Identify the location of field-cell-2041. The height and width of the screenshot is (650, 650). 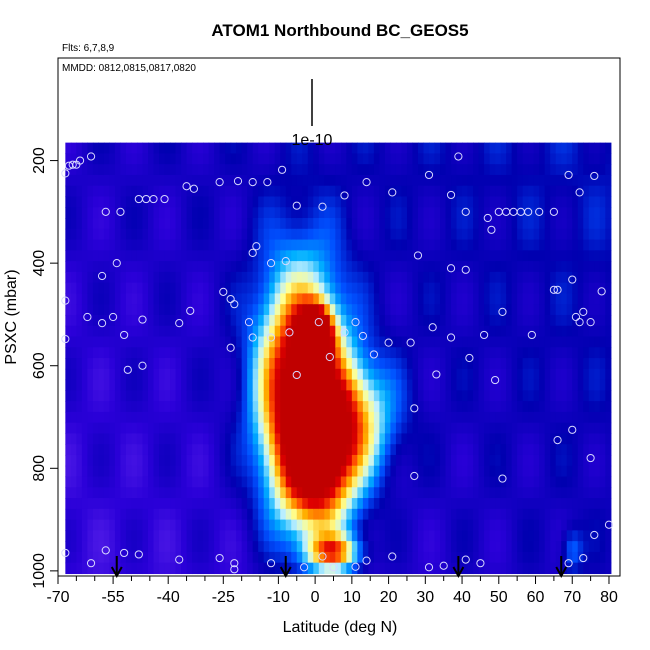
(349, 159).